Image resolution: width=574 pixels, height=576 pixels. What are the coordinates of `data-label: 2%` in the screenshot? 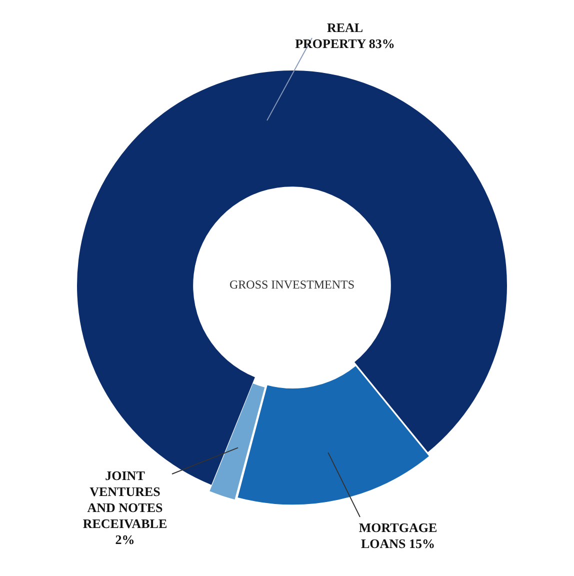 It's located at (125, 539).